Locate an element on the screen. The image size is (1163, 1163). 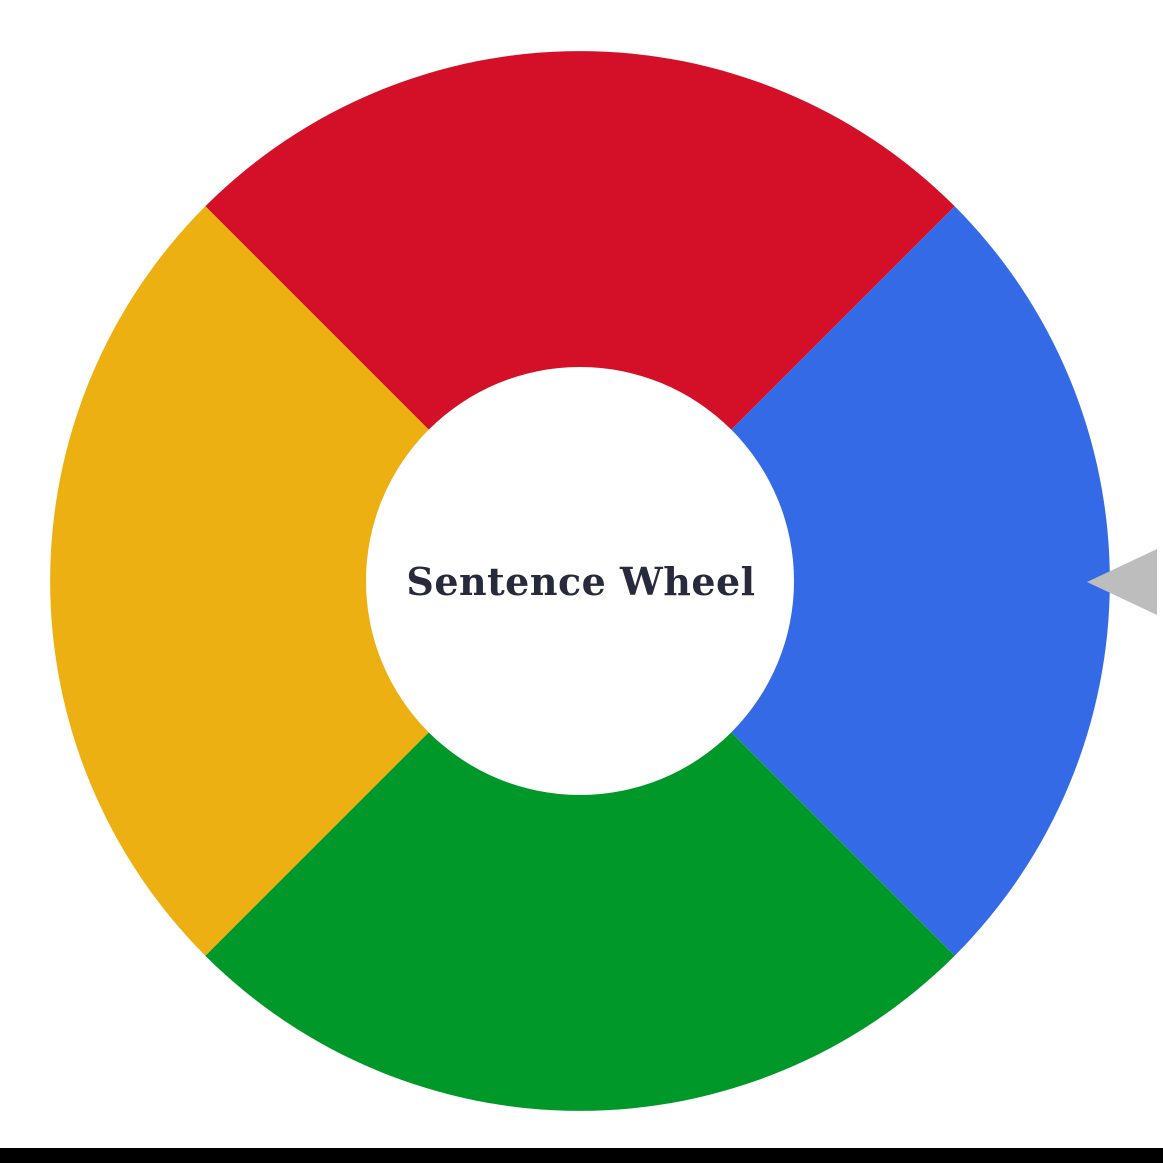
wheel-title: Sentence Wheel is located at coordinates (581, 581).